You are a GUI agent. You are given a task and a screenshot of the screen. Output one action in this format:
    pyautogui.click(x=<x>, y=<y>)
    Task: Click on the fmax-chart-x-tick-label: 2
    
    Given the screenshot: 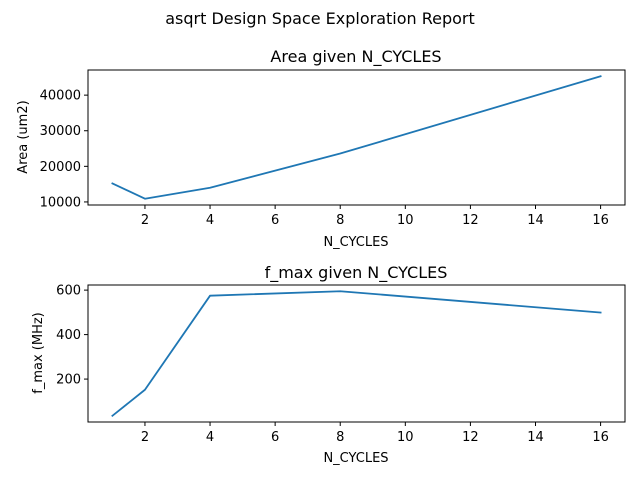 What is the action you would take?
    pyautogui.click(x=145, y=437)
    